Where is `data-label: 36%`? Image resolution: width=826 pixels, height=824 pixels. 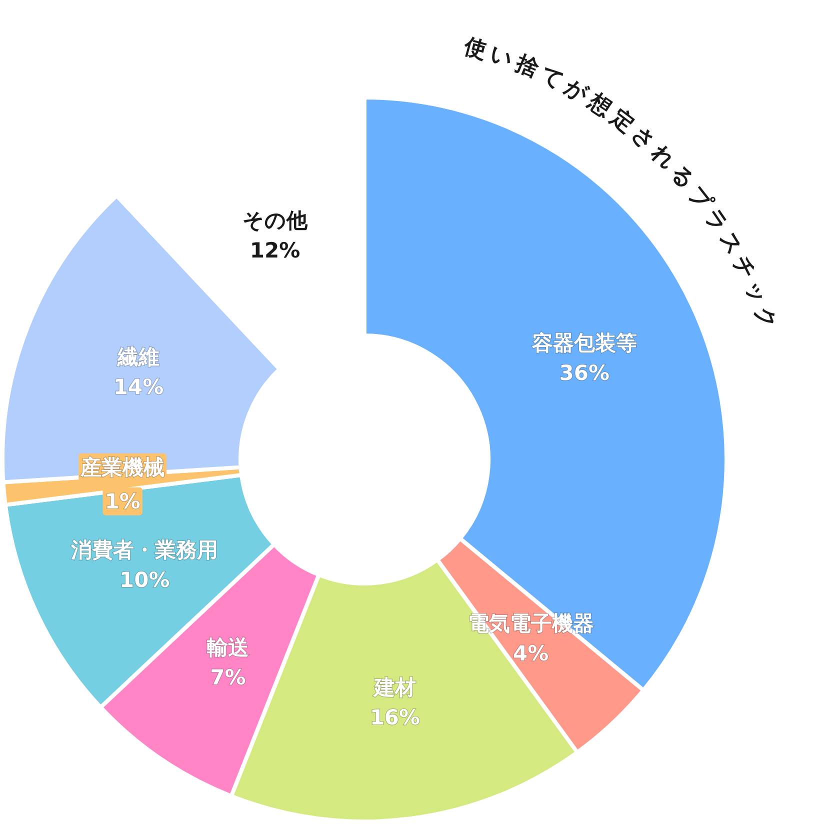
data-label: 36% is located at coordinates (584, 373).